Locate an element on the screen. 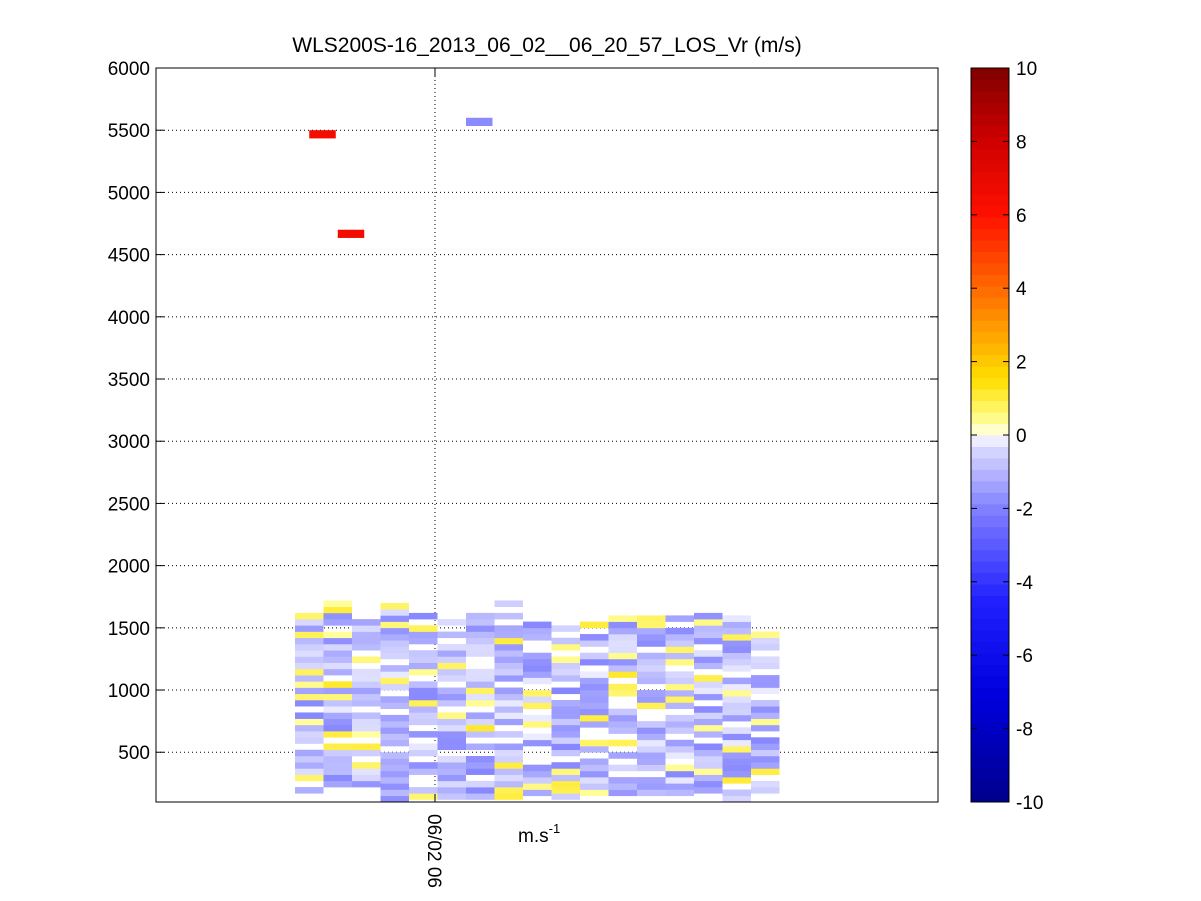 The image size is (1201, 901). isolated-cell is located at coordinates (479, 121).